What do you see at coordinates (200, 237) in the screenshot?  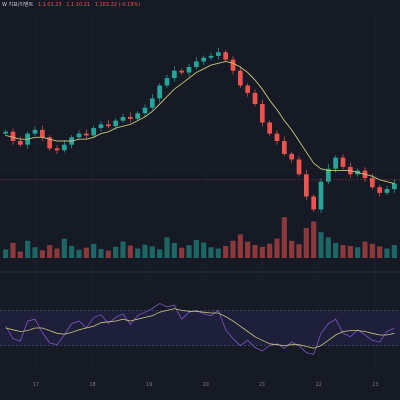 I see `volume-pane` at bounding box center [200, 237].